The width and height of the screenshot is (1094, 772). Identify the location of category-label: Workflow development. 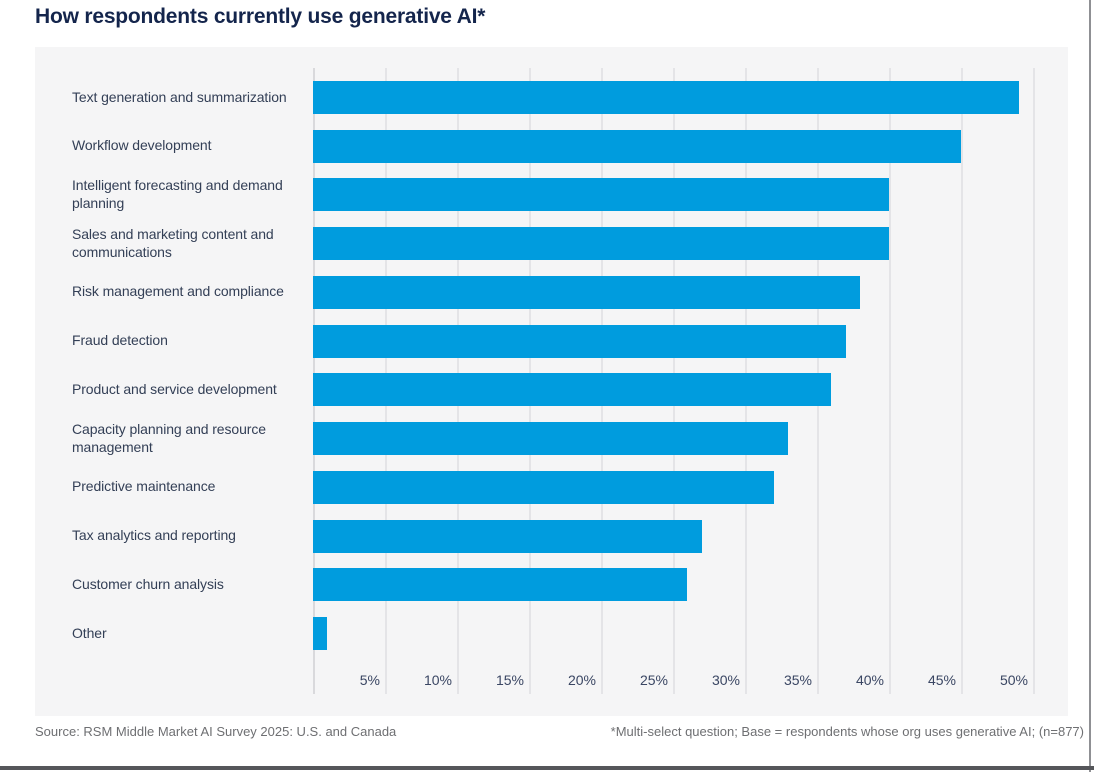
(142, 145).